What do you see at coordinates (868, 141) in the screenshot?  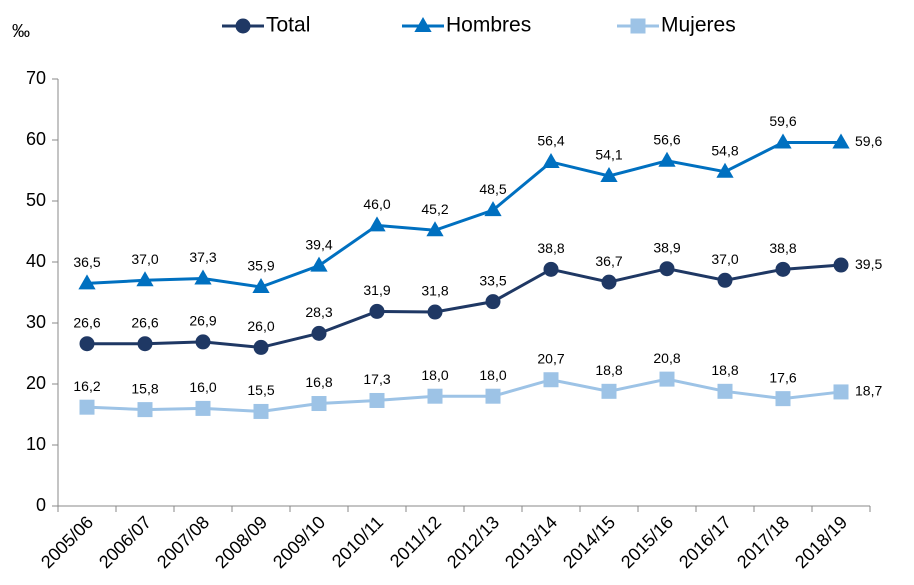 I see `data-label: 59,6` at bounding box center [868, 141].